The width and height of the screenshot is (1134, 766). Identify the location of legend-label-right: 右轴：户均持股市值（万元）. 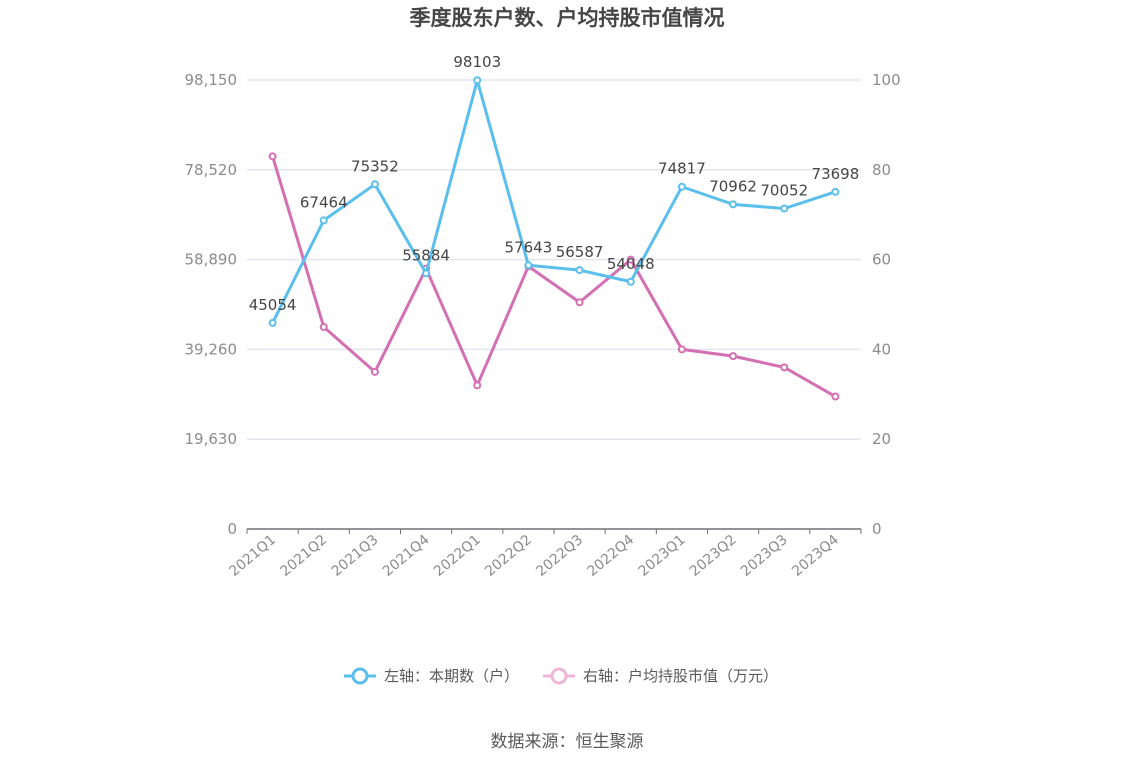
(680, 676).